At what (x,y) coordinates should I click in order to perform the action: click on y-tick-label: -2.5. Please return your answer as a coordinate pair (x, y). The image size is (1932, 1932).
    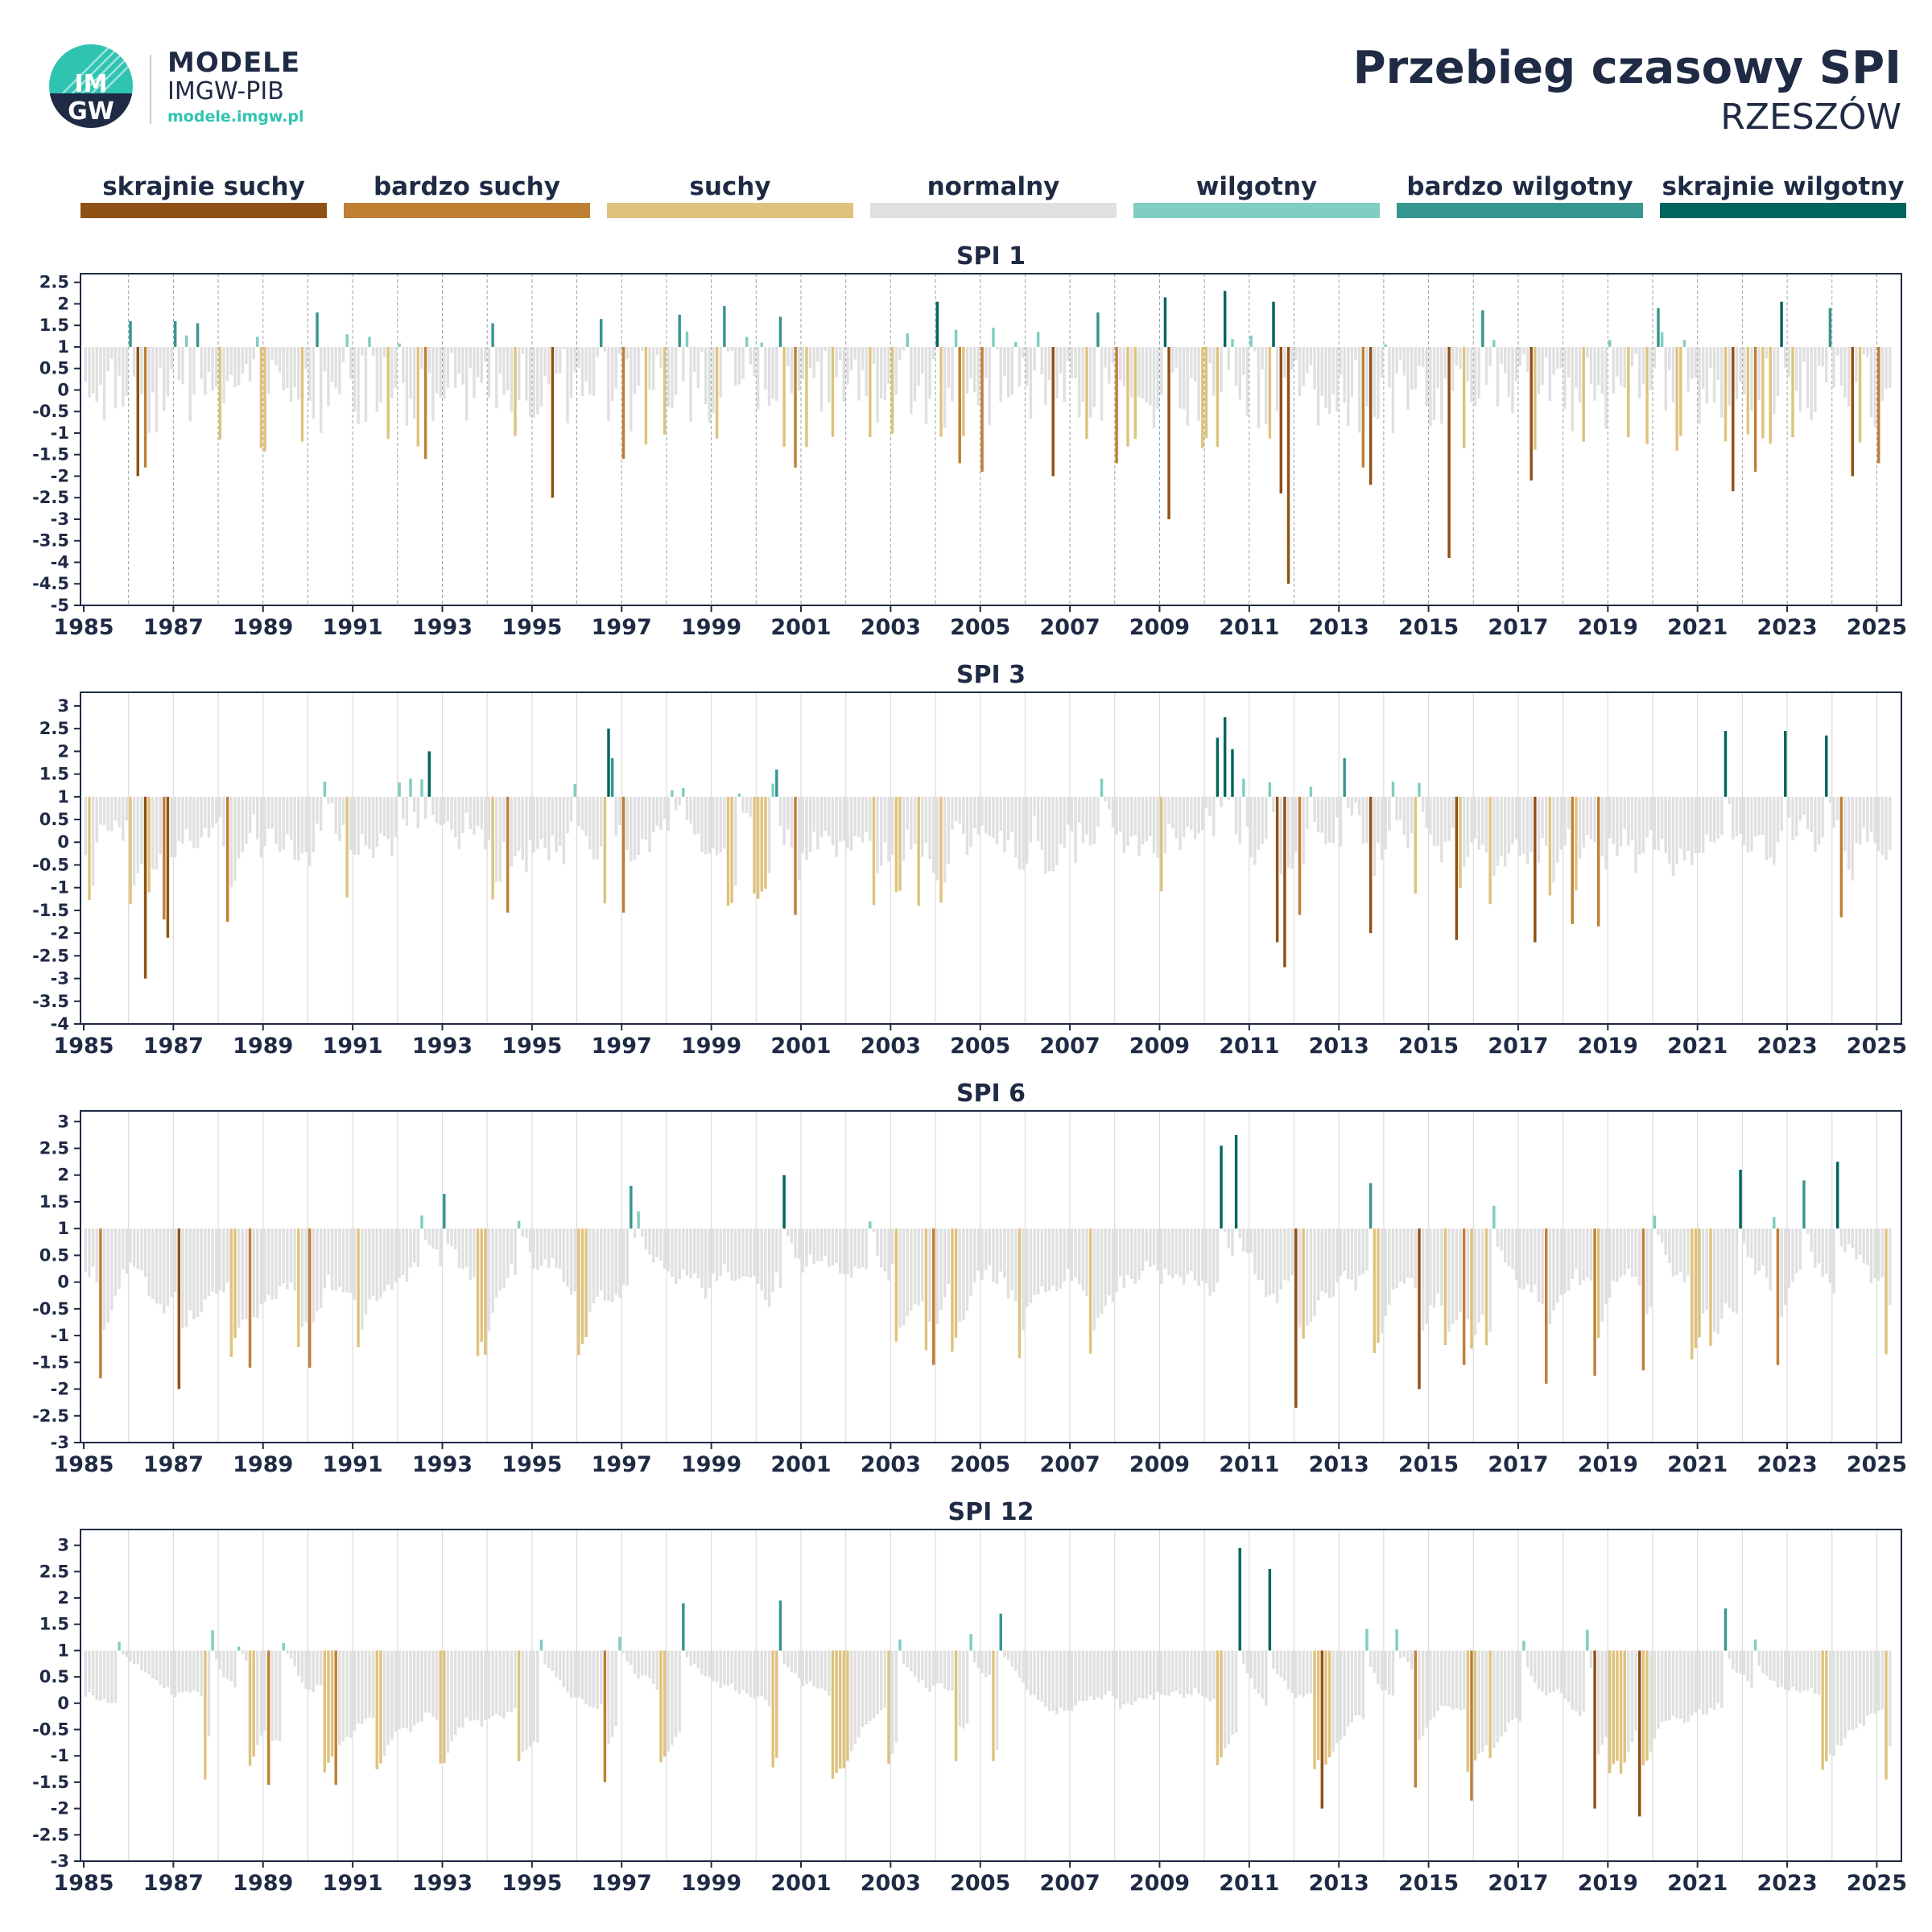
    Looking at the image, I should click on (50, 1416).